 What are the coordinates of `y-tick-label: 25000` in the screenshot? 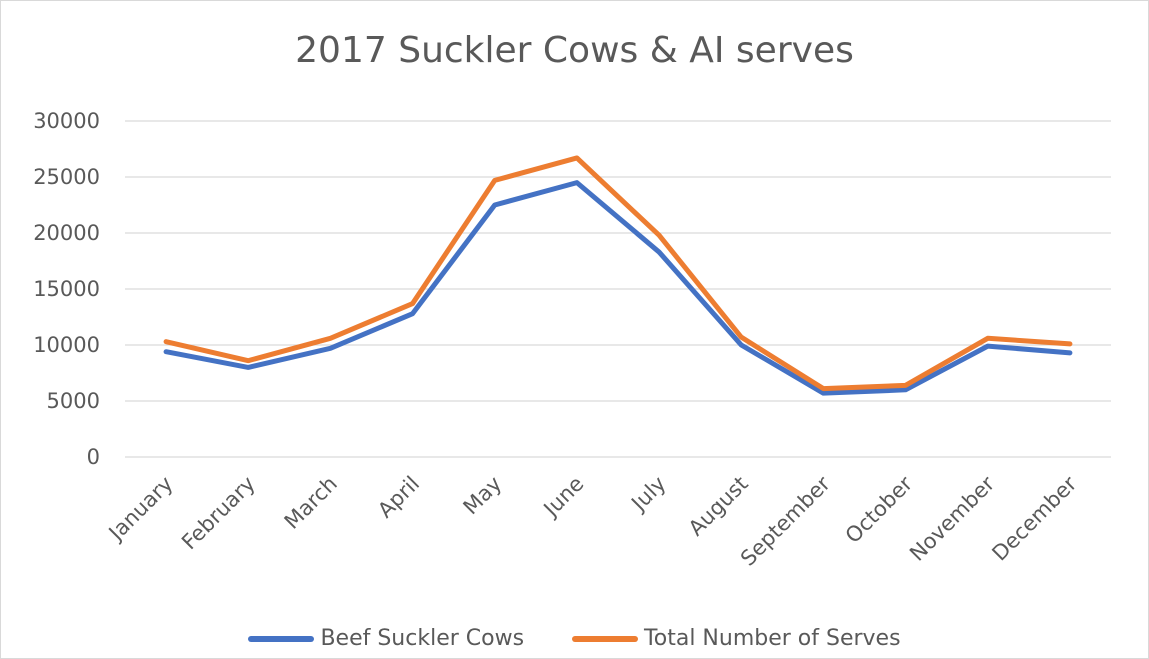 It's located at (66, 177).